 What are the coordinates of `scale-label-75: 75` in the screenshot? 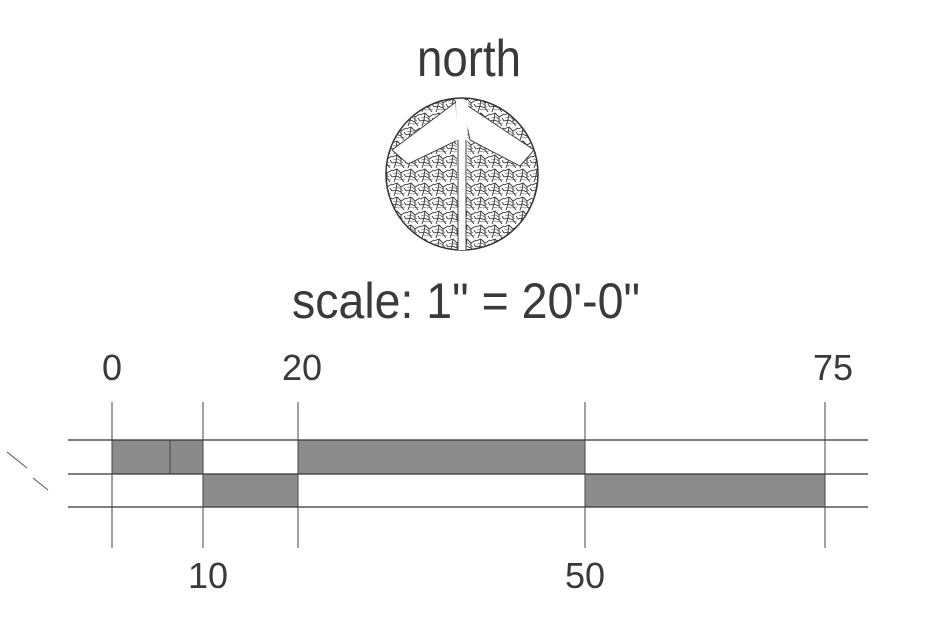 It's located at (833, 367).